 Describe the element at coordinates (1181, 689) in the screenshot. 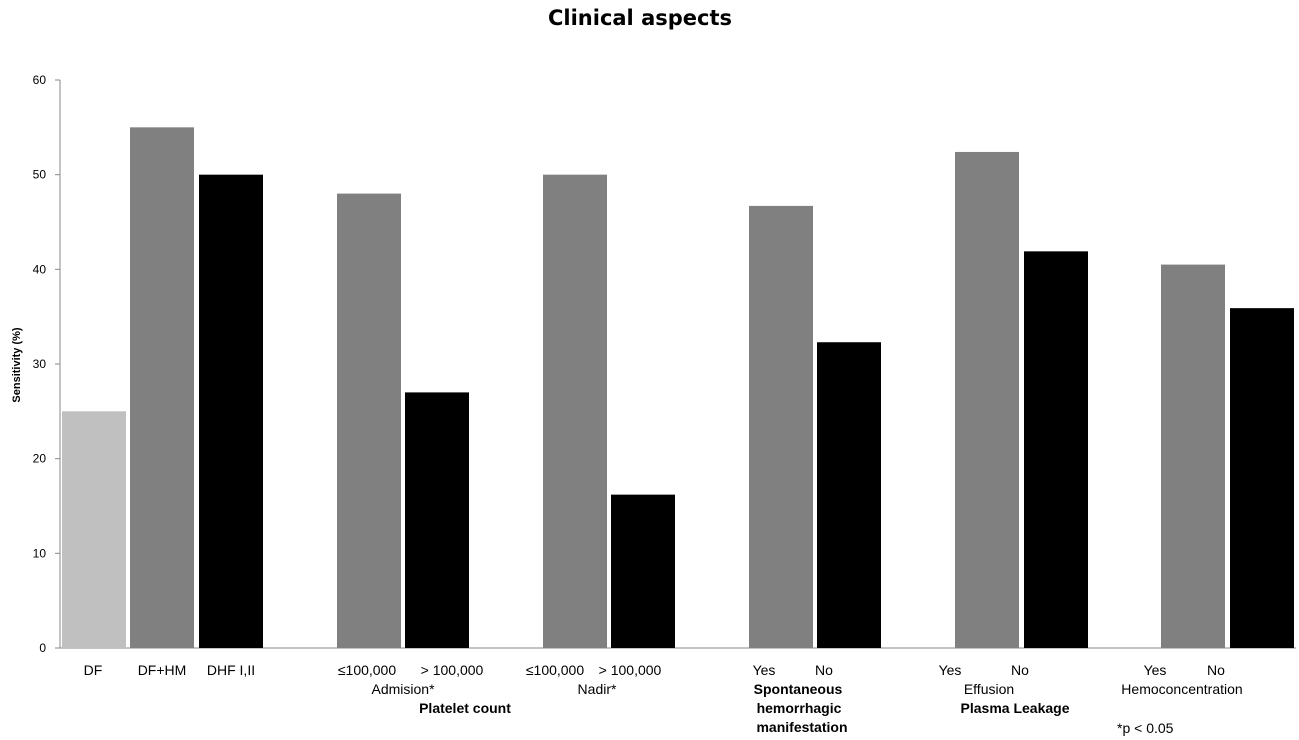

I see `group-label: Hemoconcentration` at that location.